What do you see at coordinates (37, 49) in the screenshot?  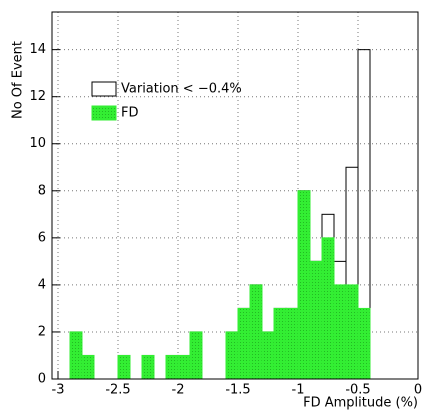 I see `y-tick-label: 14` at bounding box center [37, 49].